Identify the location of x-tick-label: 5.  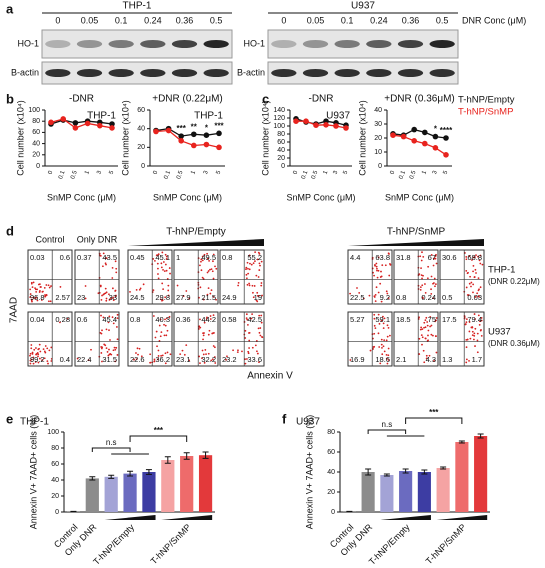
(219, 173).